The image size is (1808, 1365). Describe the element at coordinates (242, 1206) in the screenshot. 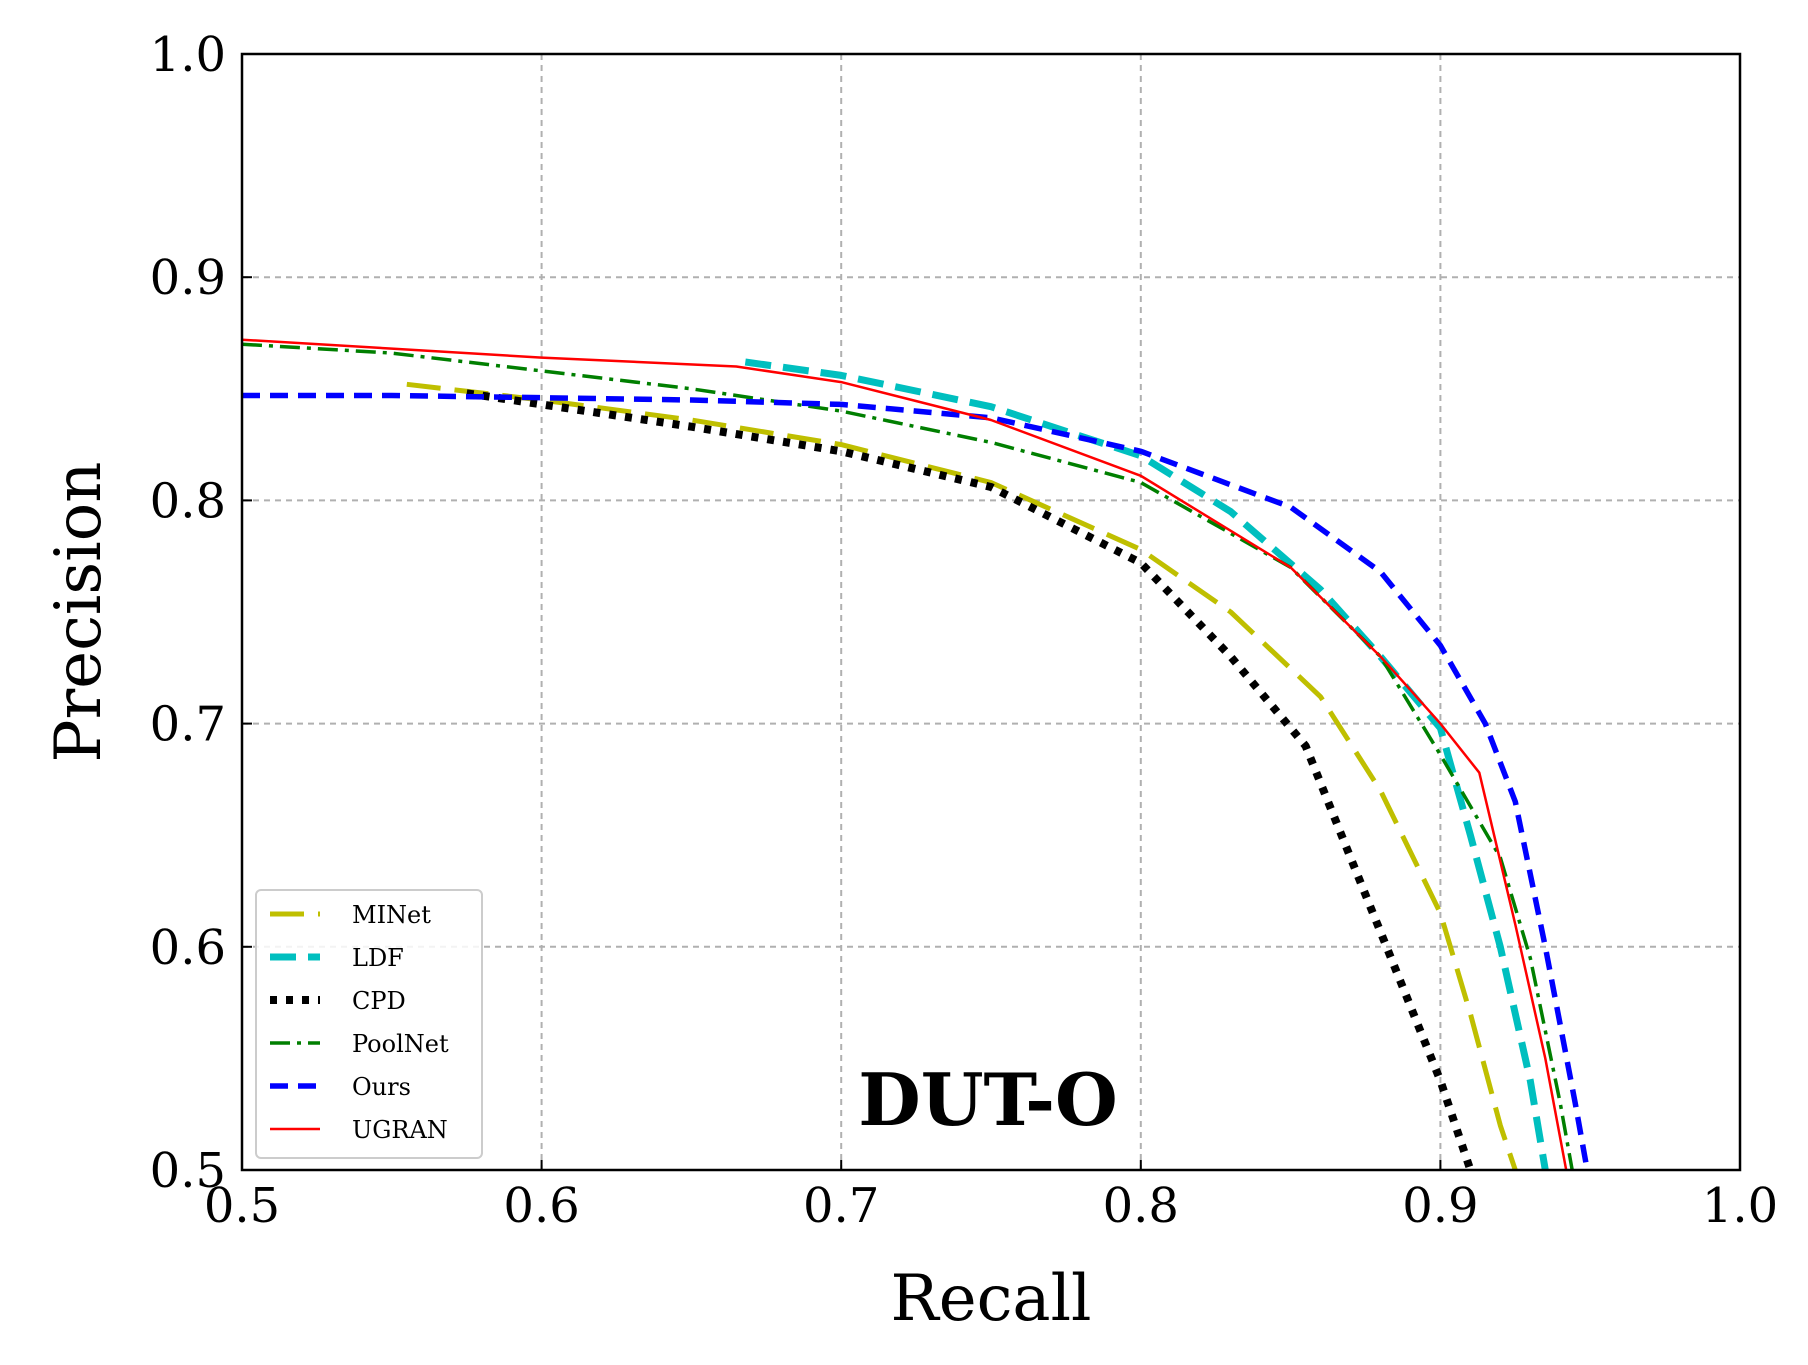

I see `x-tick-label: 0.5` at that location.